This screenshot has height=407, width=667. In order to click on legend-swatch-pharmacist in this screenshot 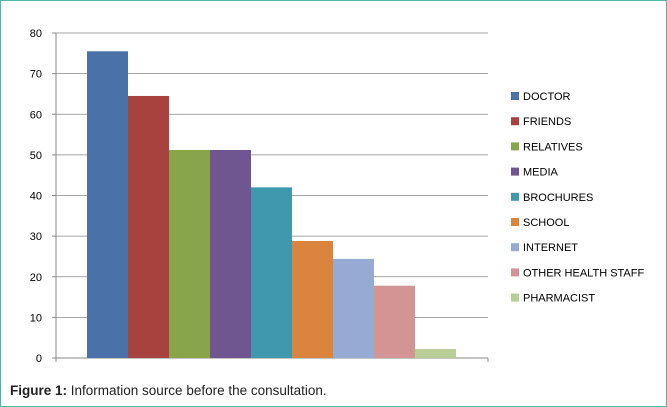, I will do `click(515, 298)`.